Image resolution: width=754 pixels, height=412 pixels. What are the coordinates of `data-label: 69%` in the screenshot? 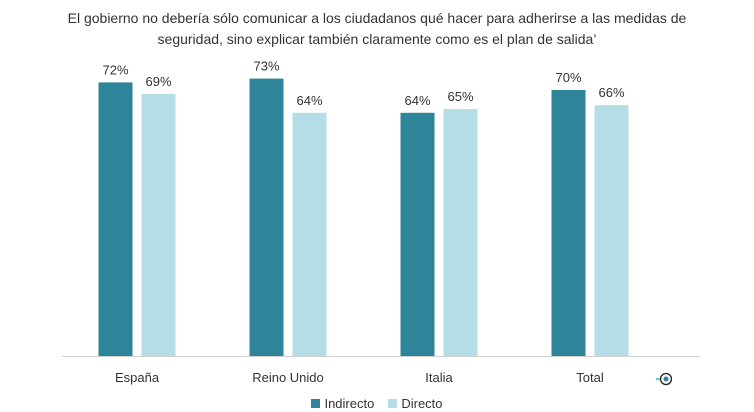 It's located at (158, 81).